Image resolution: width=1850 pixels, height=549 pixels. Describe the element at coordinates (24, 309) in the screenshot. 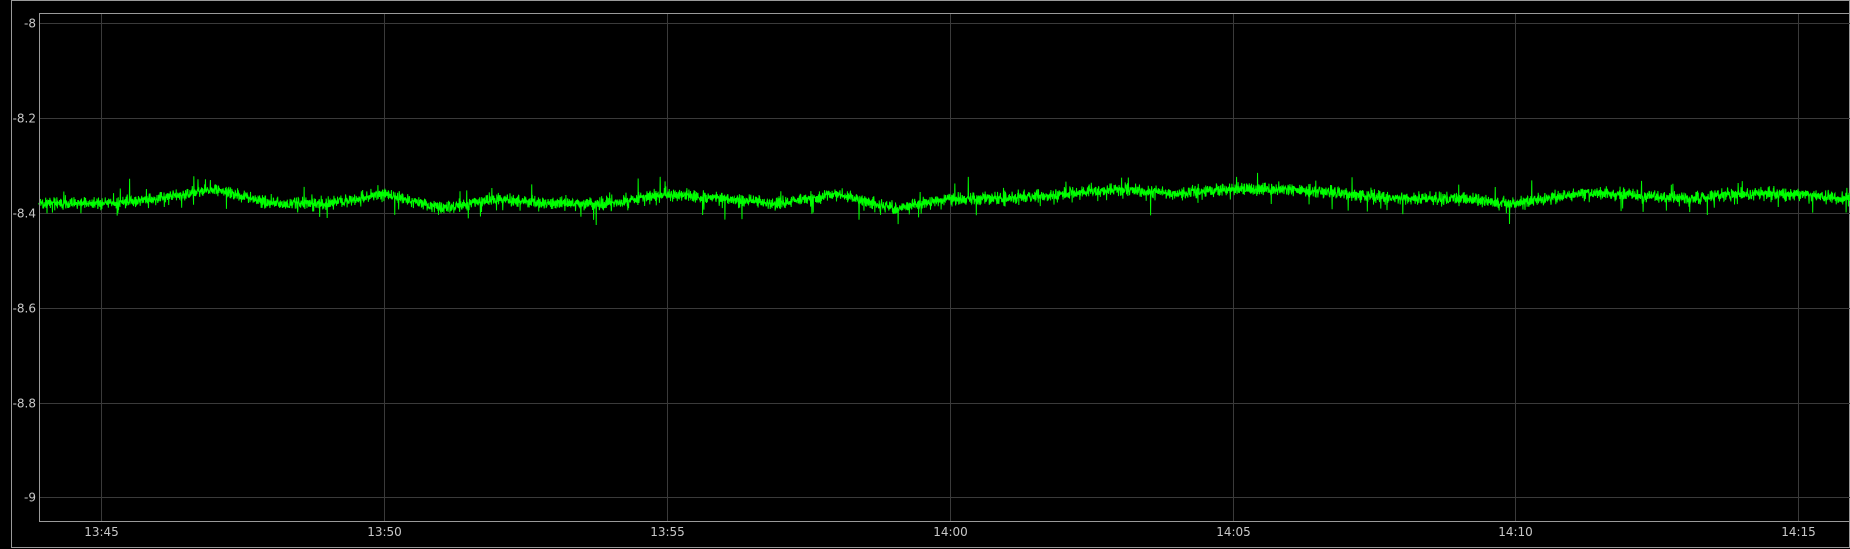

I see `y-tick-label: -8.6` at that location.